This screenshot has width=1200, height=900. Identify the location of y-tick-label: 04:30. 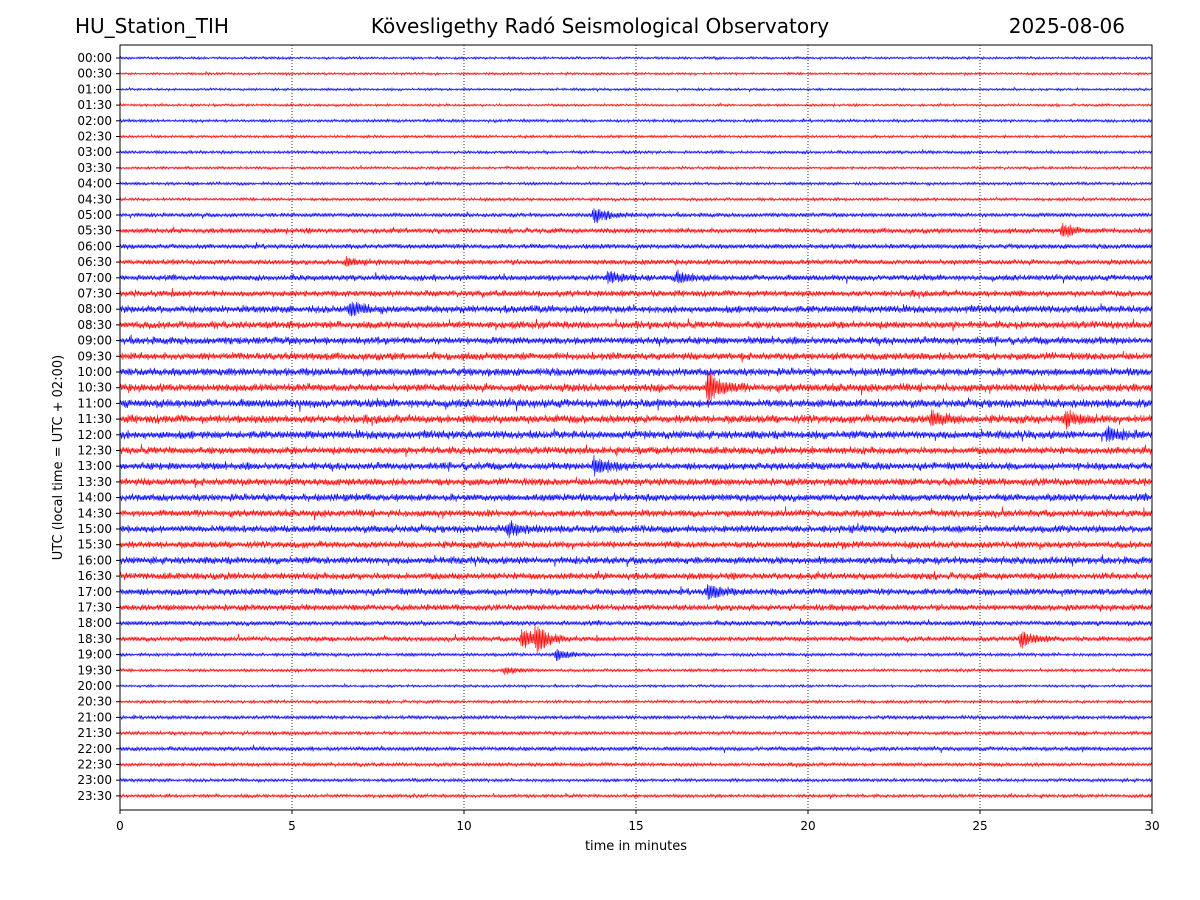
(94, 199).